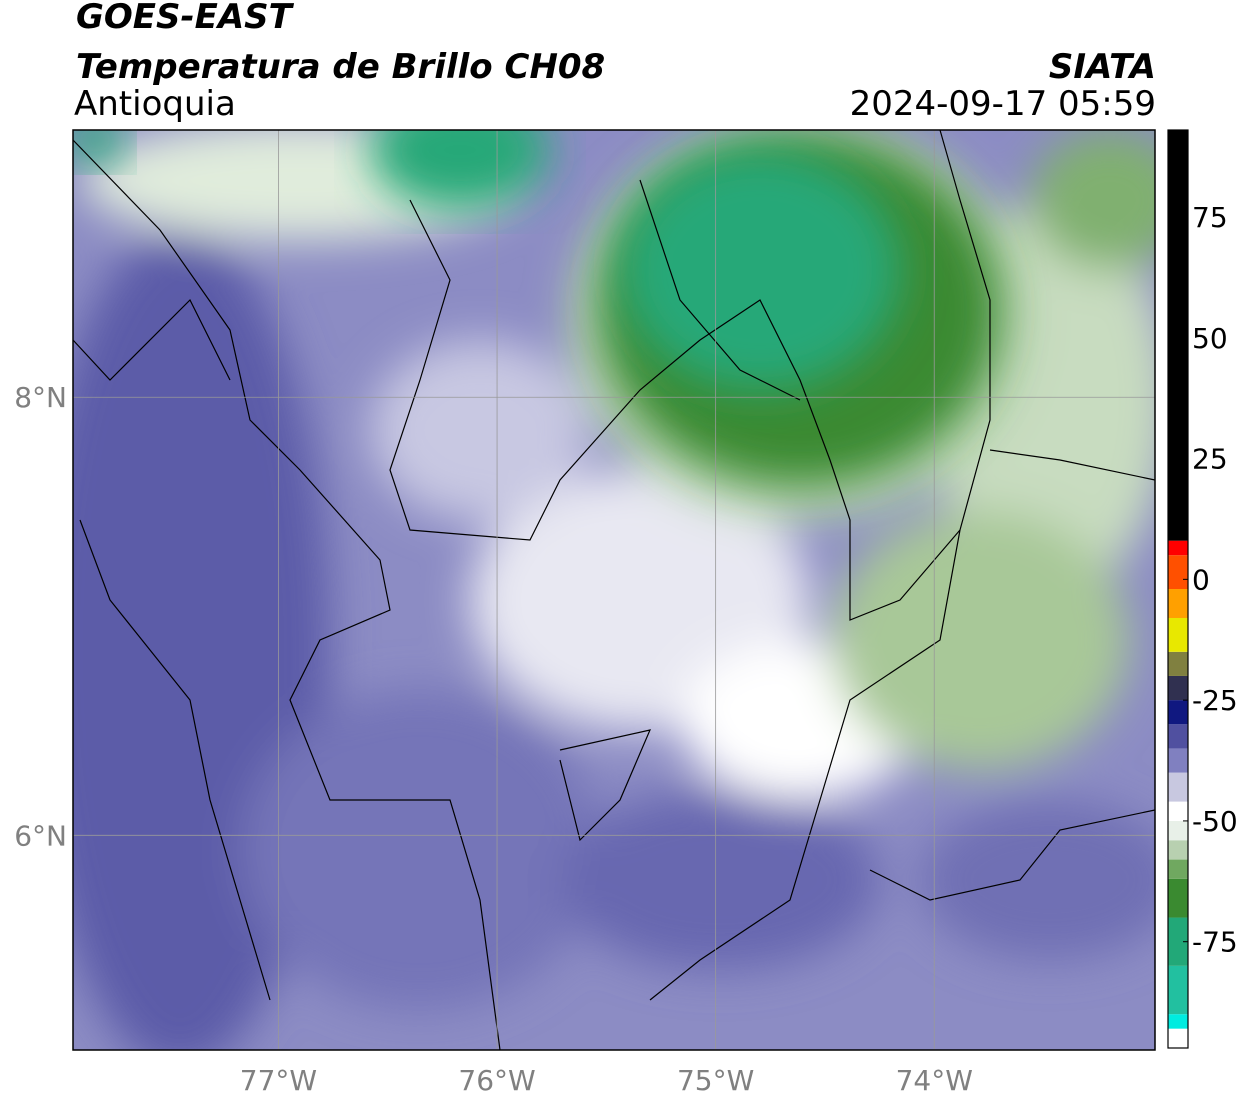 The width and height of the screenshot is (1252, 1099). I want to click on x-tick-label: 77°W, so click(278, 1080).